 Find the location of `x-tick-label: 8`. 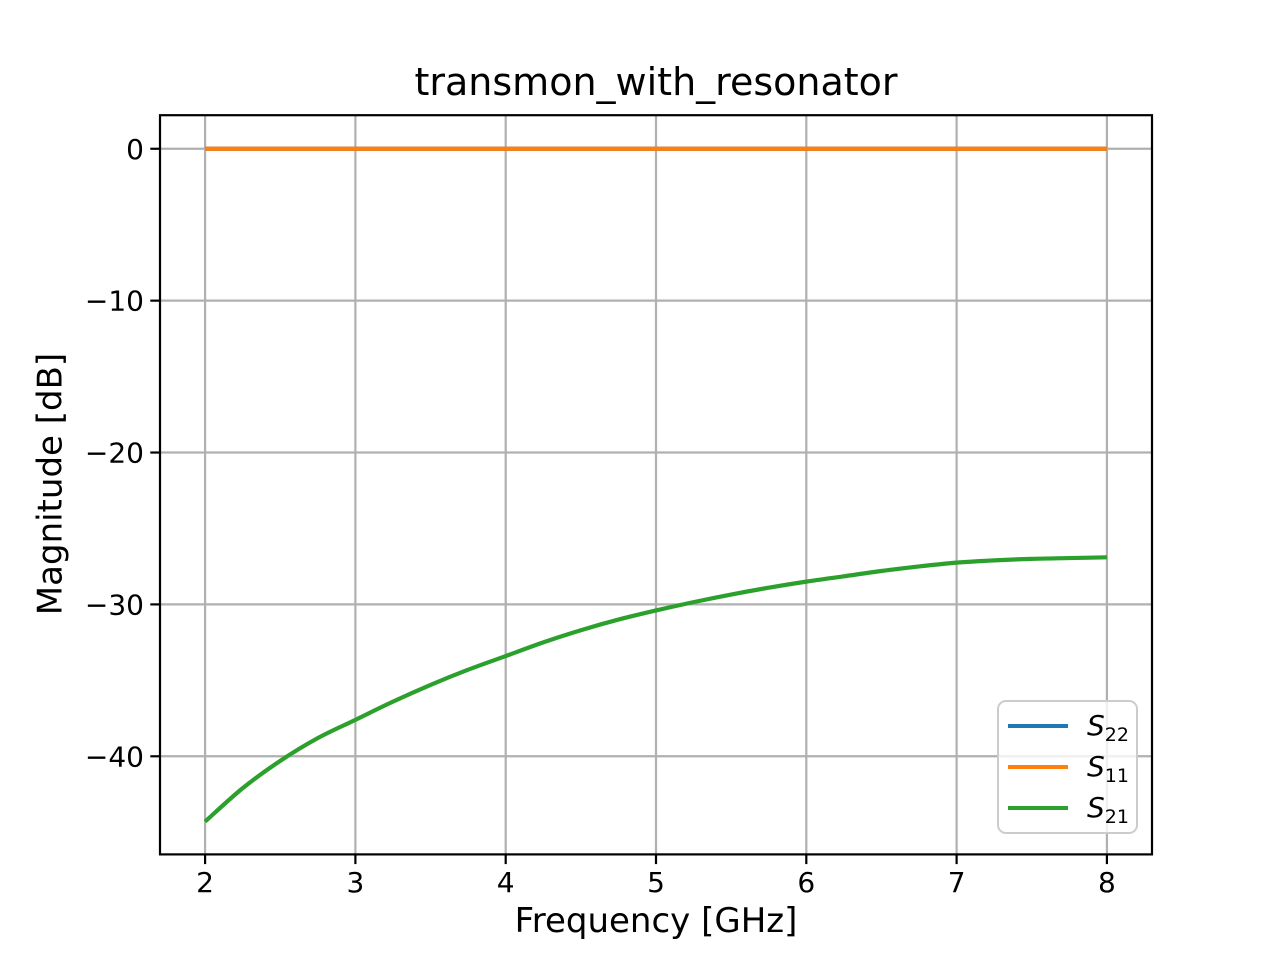

x-tick-label: 8 is located at coordinates (1107, 882).